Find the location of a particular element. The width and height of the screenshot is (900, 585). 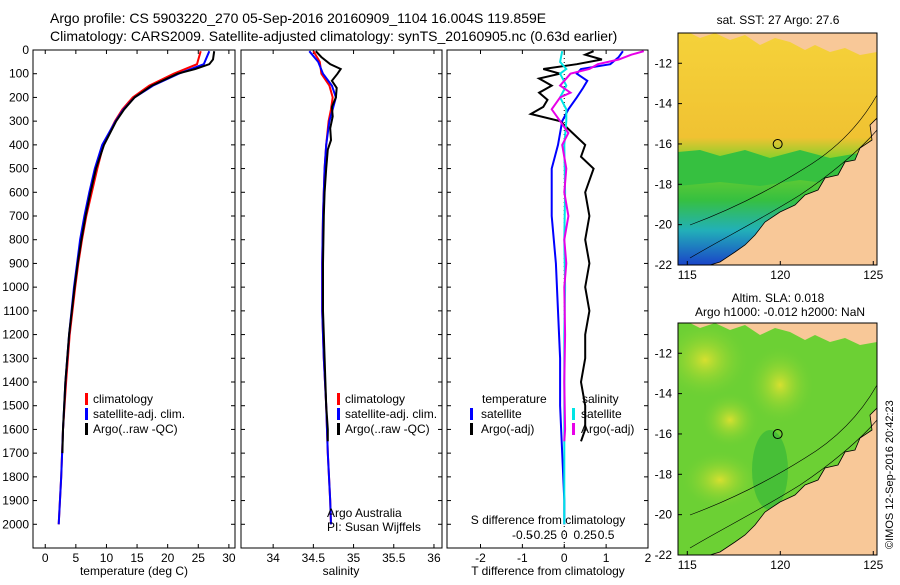

sst-land-north is located at coordinates (777, 44).